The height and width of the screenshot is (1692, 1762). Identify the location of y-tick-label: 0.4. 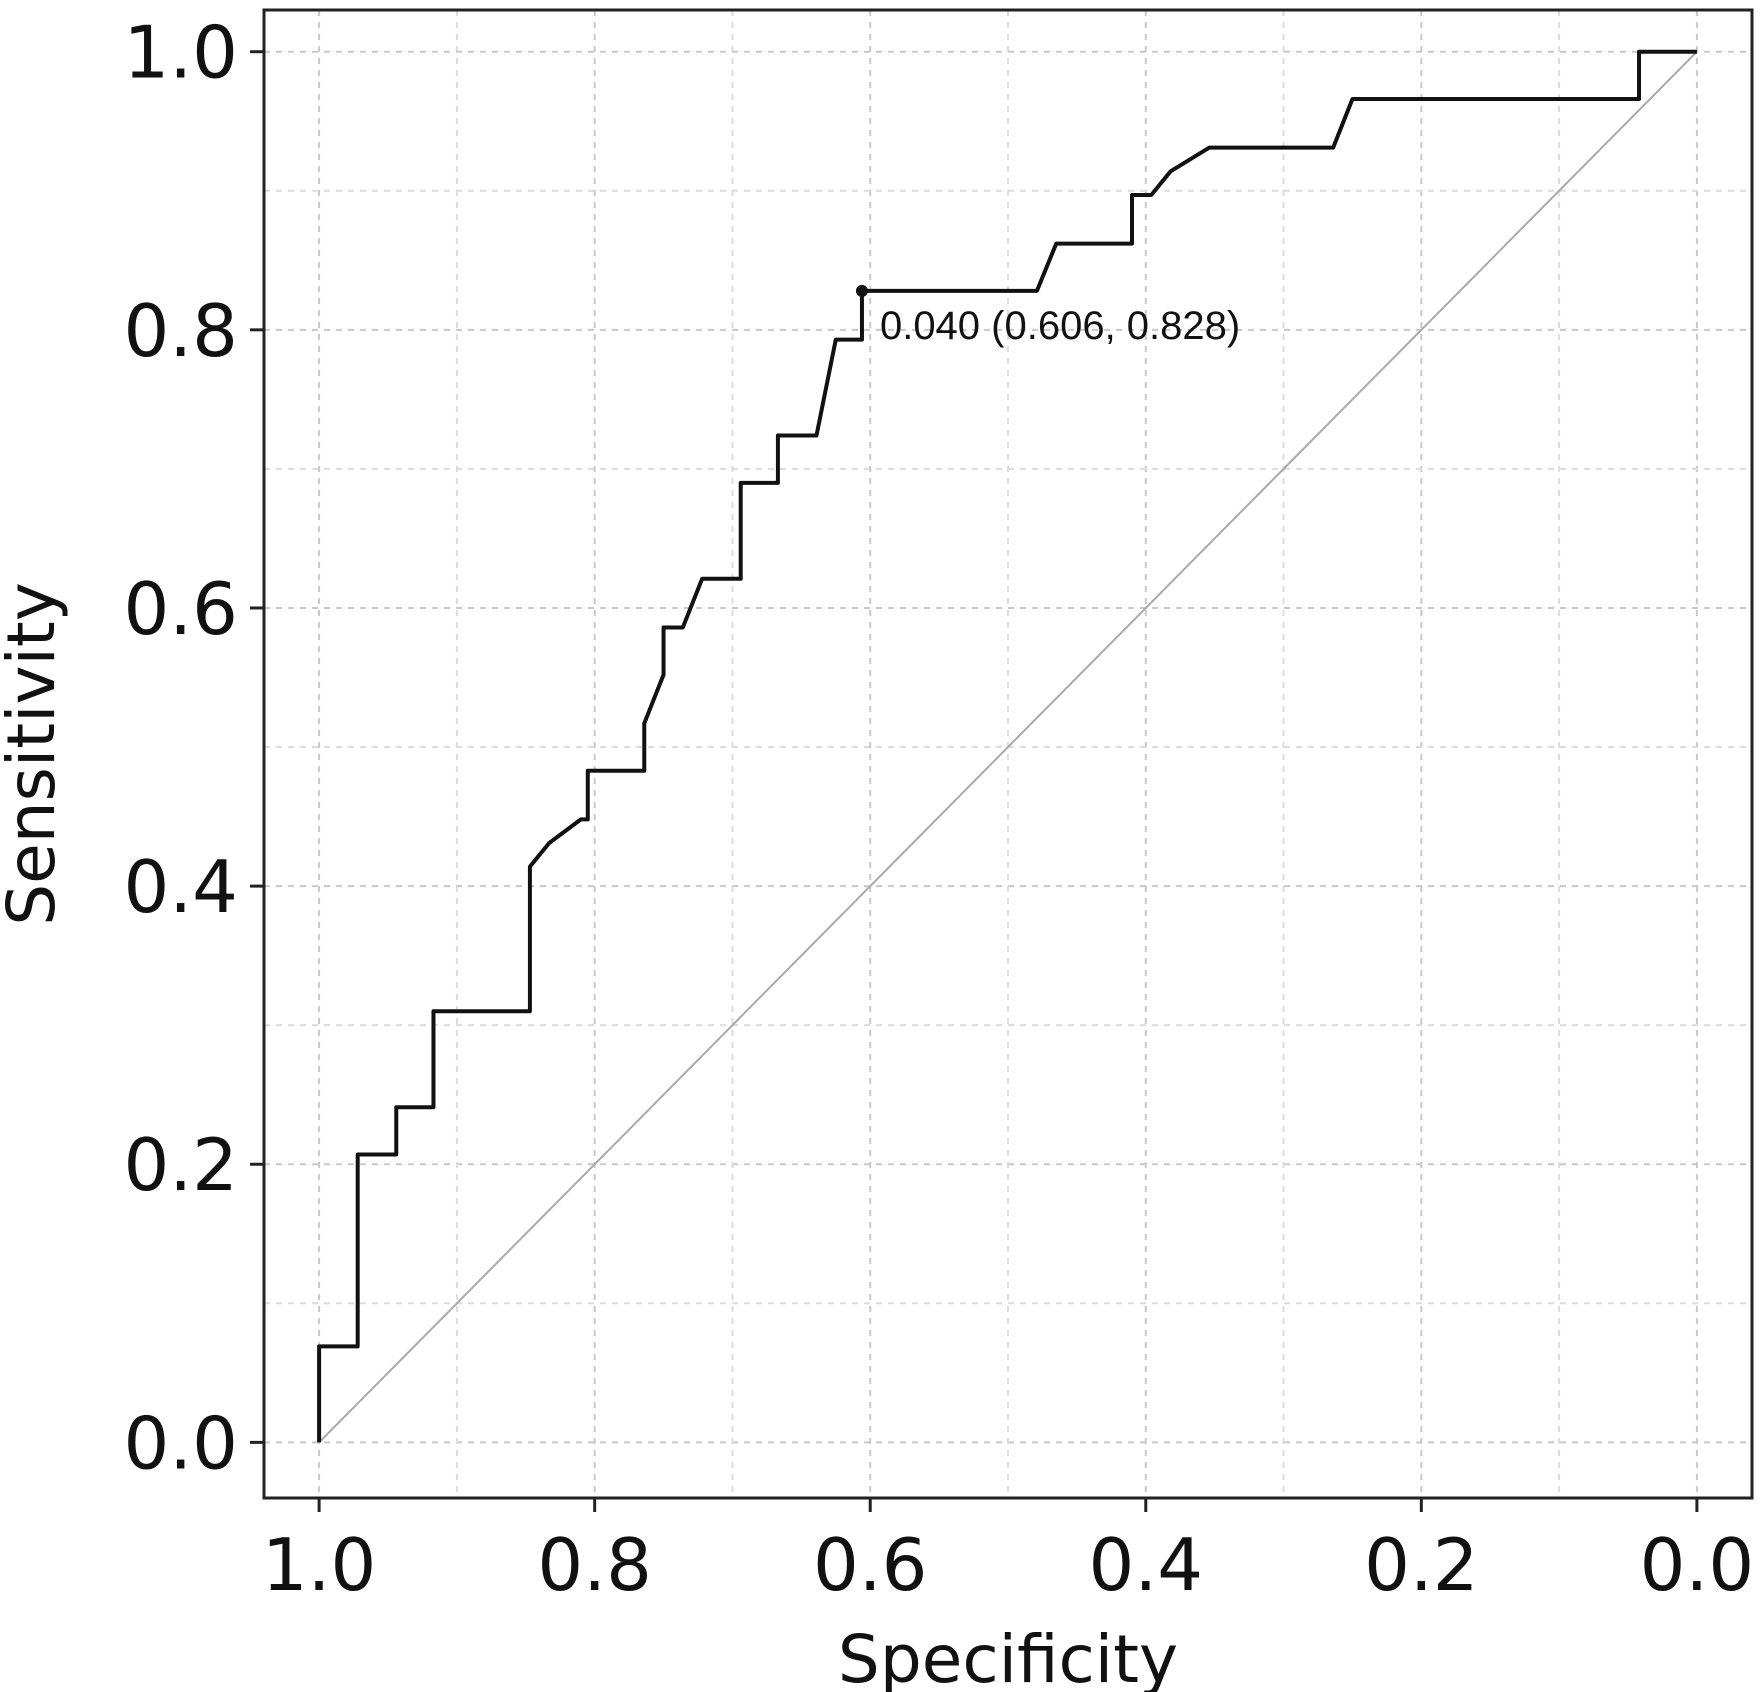
(180, 887).